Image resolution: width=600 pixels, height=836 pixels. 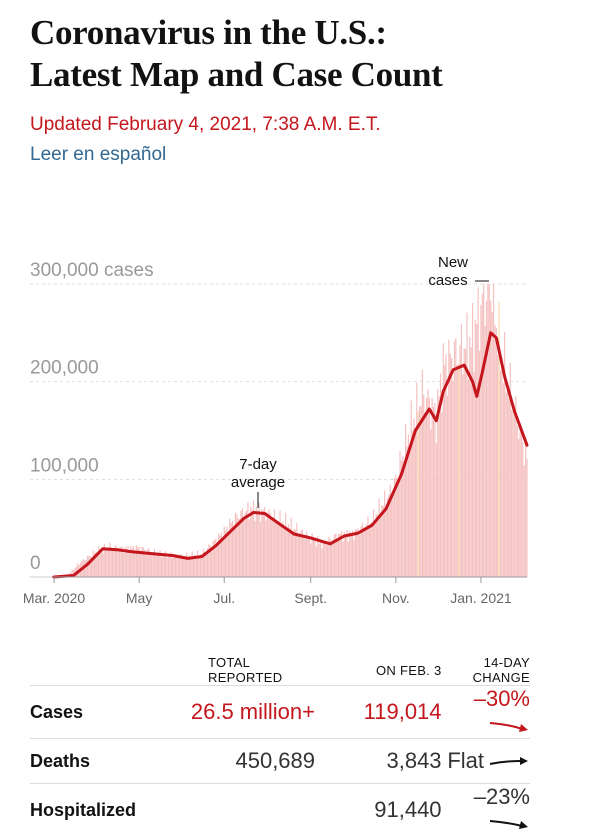 What do you see at coordinates (64, 465) in the screenshot?
I see `y-tick-label: 100,000` at bounding box center [64, 465].